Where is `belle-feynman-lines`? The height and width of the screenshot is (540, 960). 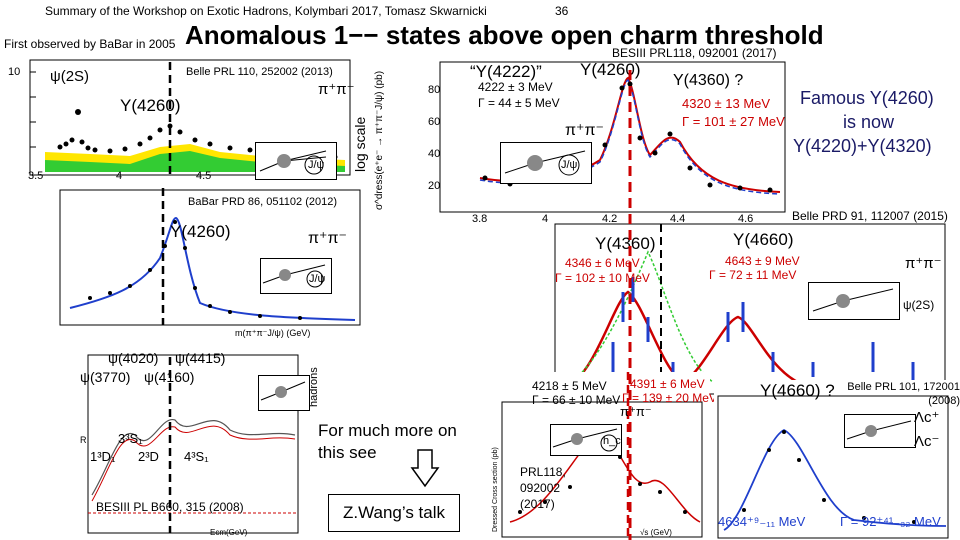
belle-feynman-lines is located at coordinates (853, 300).